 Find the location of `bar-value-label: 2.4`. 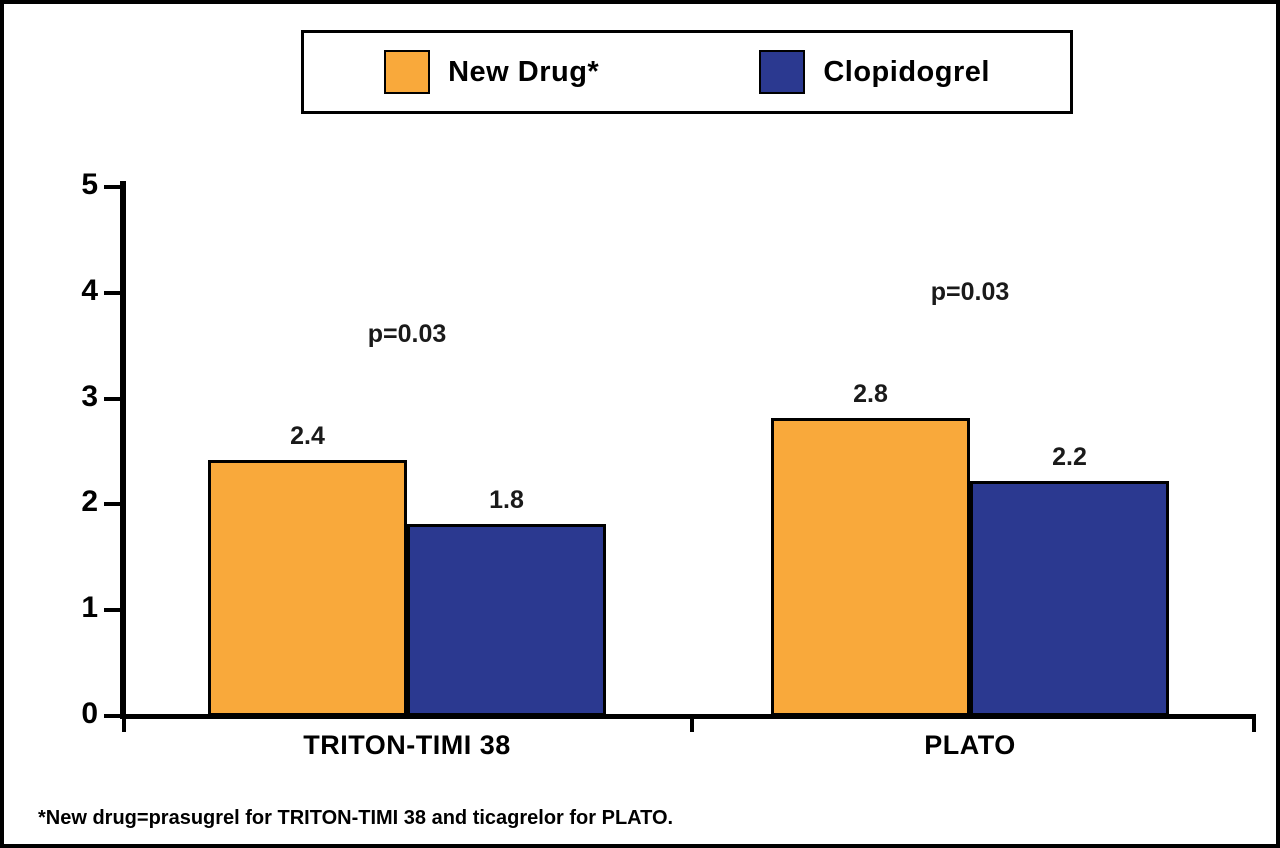

bar-value-label: 2.4 is located at coordinates (307, 436).